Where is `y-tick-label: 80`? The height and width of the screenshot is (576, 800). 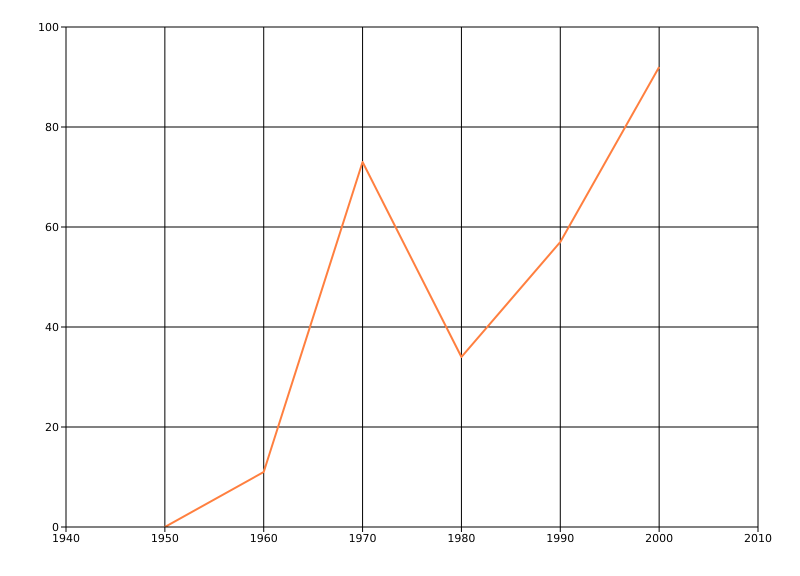 y-tick-label: 80 is located at coordinates (52, 127).